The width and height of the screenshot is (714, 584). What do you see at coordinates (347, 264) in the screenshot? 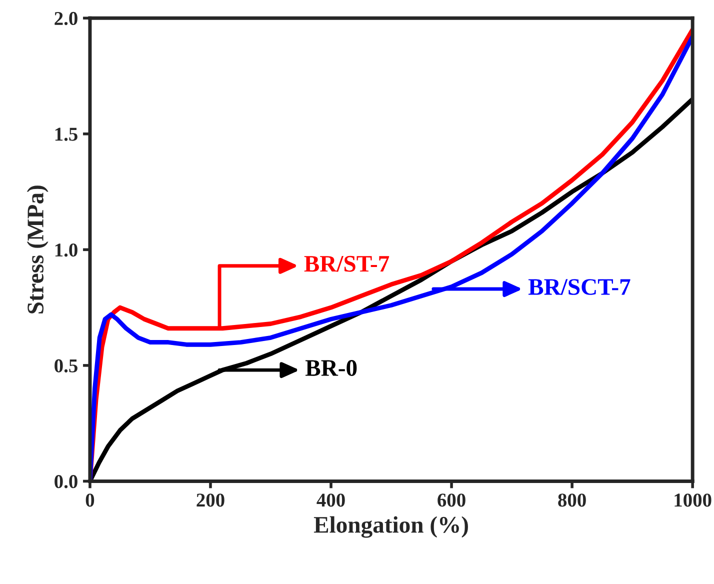
I see `legend-label: BR/ST-7` at bounding box center [347, 264].